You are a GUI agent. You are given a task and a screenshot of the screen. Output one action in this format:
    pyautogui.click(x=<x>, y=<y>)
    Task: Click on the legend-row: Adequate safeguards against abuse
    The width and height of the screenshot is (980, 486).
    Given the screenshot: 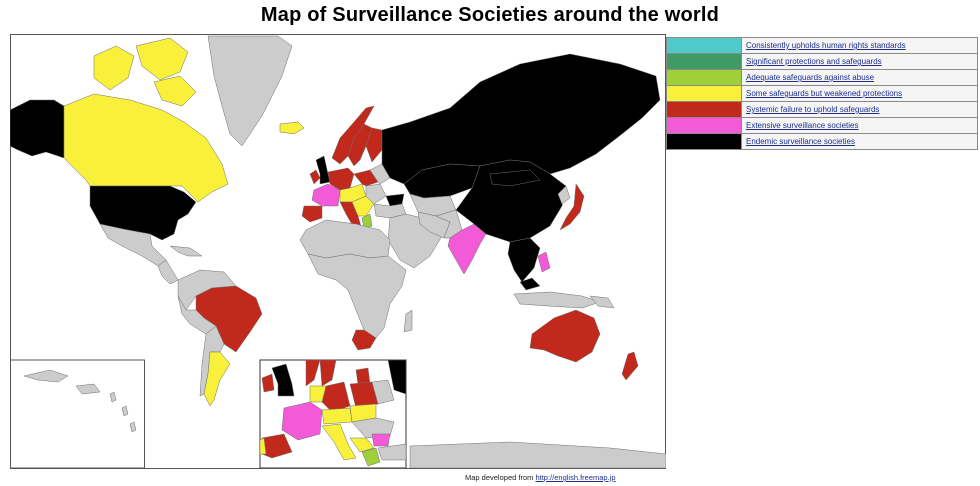 What is the action you would take?
    pyautogui.click(x=822, y=77)
    